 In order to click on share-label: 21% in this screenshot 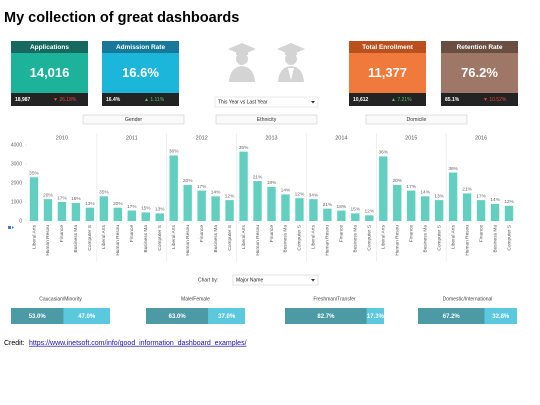, I will do `click(328, 205)`.